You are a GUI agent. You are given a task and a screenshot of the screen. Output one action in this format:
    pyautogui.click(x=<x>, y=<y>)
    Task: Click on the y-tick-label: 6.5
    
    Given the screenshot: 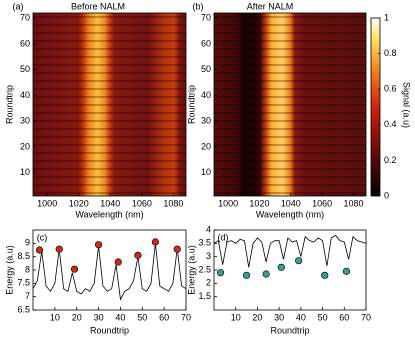 What is the action you would take?
    pyautogui.click(x=23, y=309)
    